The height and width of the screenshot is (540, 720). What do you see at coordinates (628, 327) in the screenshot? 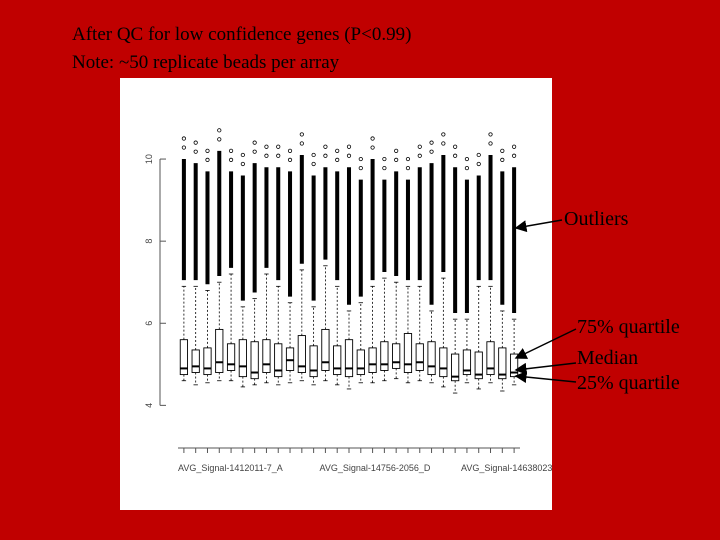
I see `q75-label: 75% quartile` at bounding box center [628, 327].